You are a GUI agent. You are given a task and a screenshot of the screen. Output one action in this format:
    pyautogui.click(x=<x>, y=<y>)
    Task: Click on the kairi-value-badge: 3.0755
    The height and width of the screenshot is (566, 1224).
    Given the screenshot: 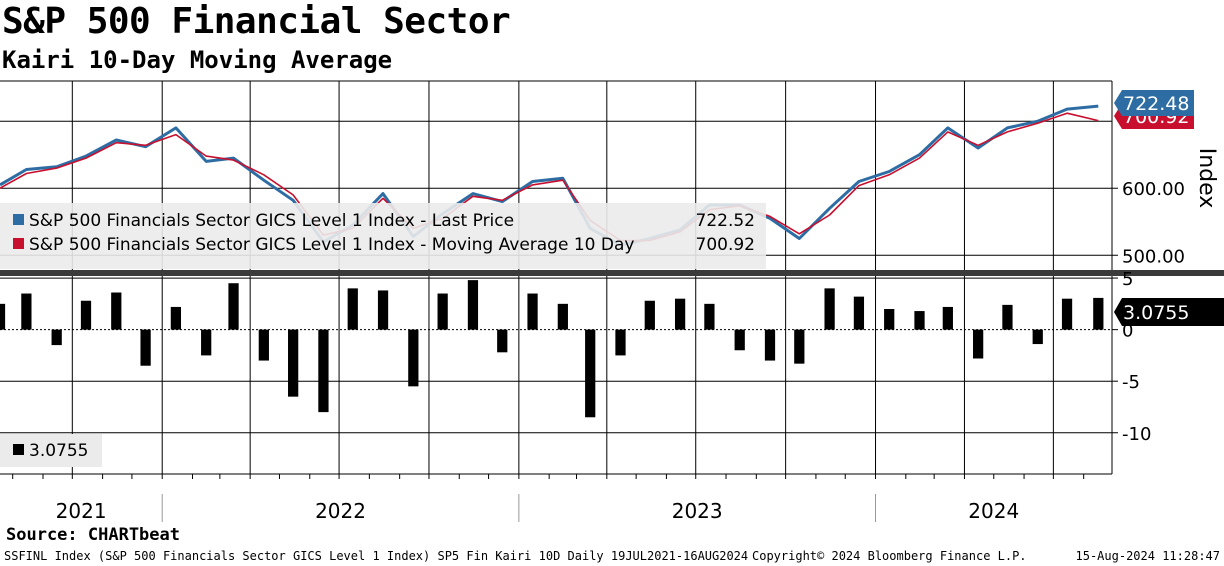 What is the action you would take?
    pyautogui.click(x=1169, y=312)
    